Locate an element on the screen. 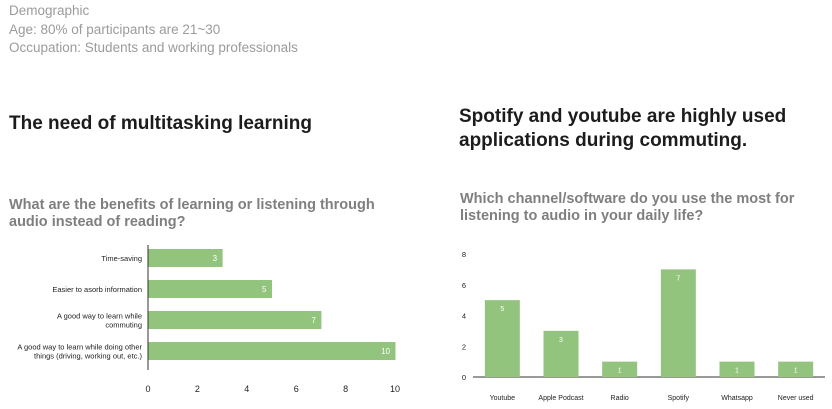  y-tick-label: 2 is located at coordinates (464, 346).